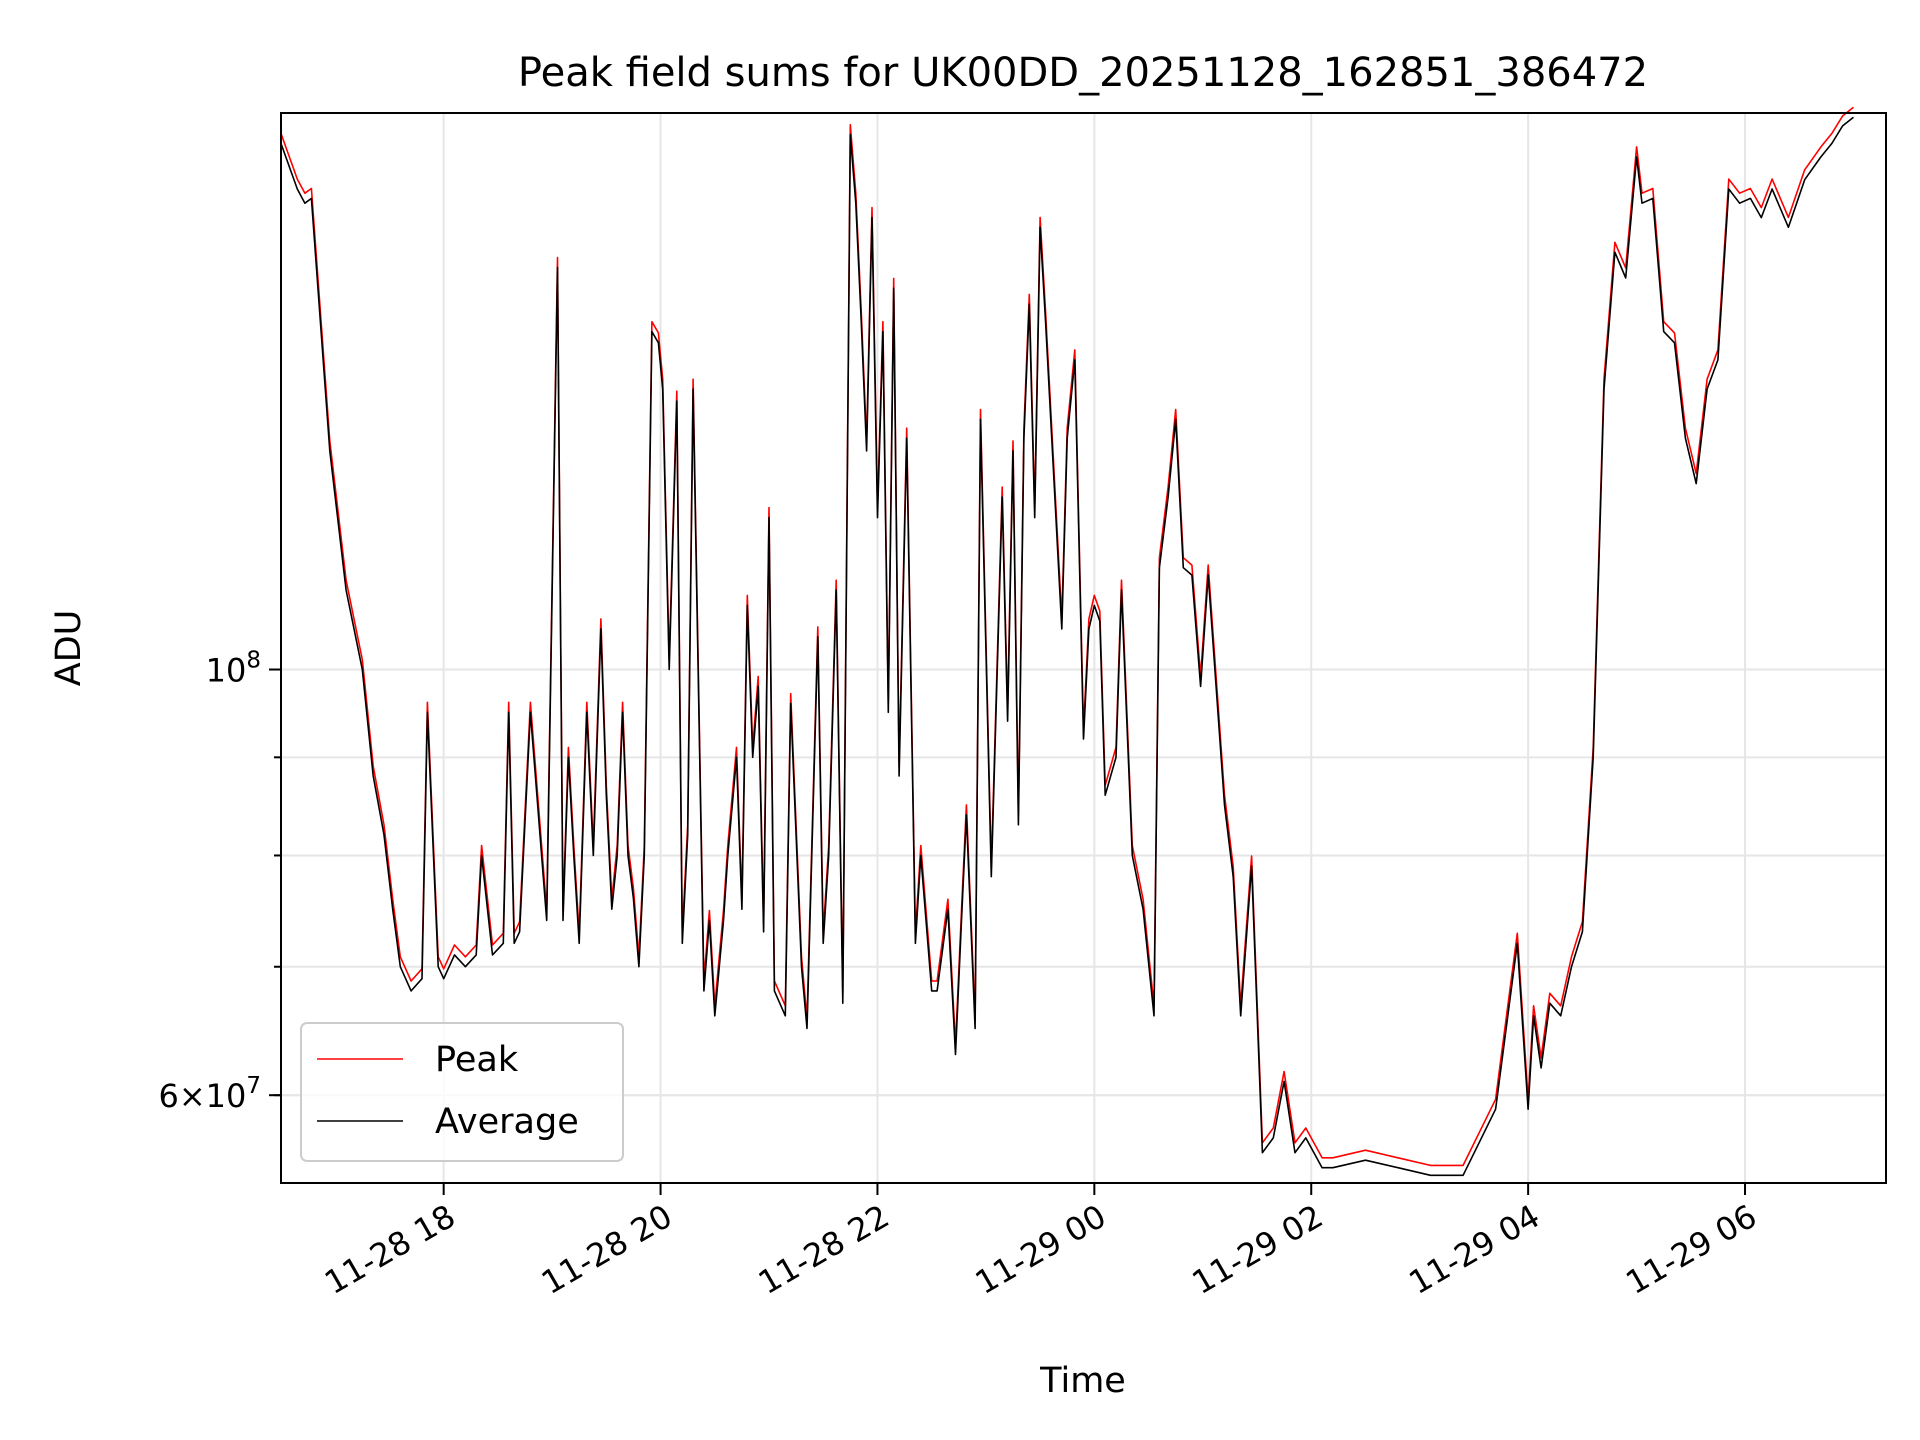 The image size is (1920, 1440). Describe the element at coordinates (253, 1086) in the screenshot. I see `y-tick-exponent: 7` at that location.